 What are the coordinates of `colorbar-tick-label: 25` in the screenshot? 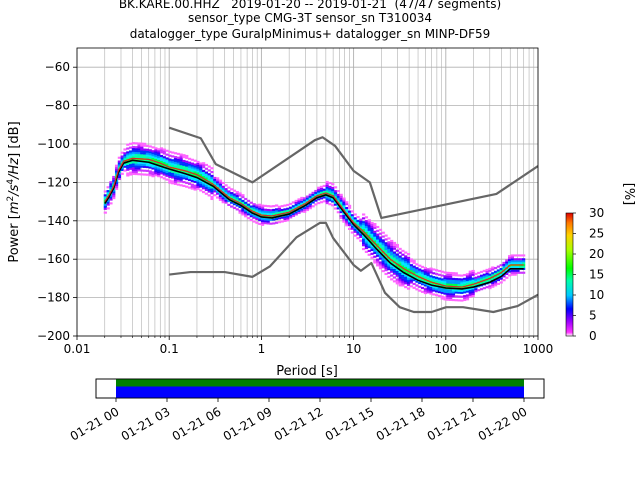 It's located at (596, 234).